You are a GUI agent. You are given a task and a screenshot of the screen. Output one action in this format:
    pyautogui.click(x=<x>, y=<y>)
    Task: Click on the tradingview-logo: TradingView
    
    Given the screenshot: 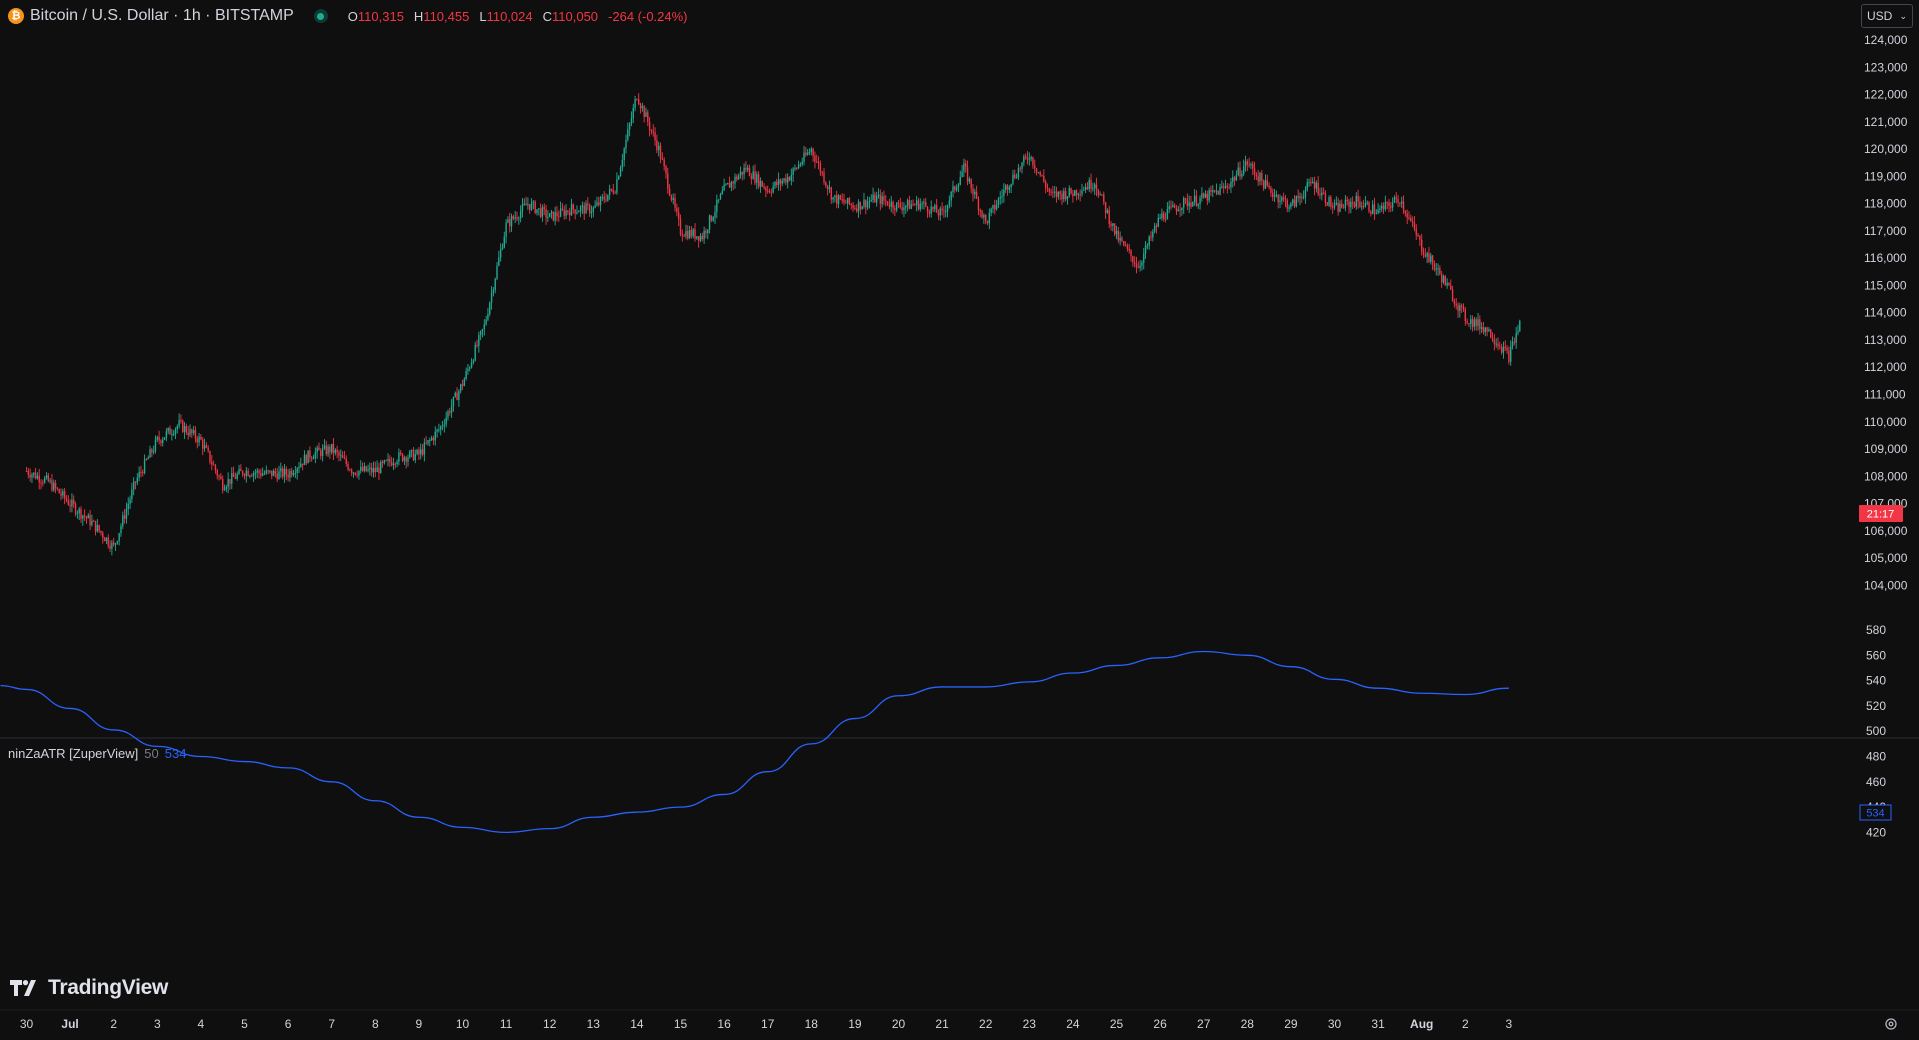 What is the action you would take?
    pyautogui.click(x=89, y=988)
    